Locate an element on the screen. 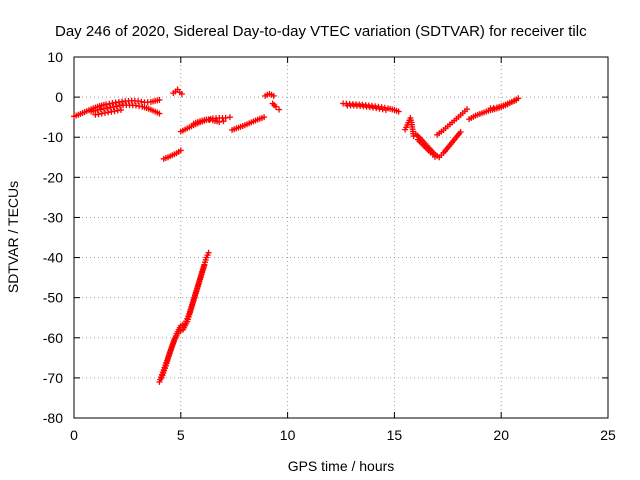 This screenshot has height=480, width=640. x-tick-label: 25 is located at coordinates (608, 435).